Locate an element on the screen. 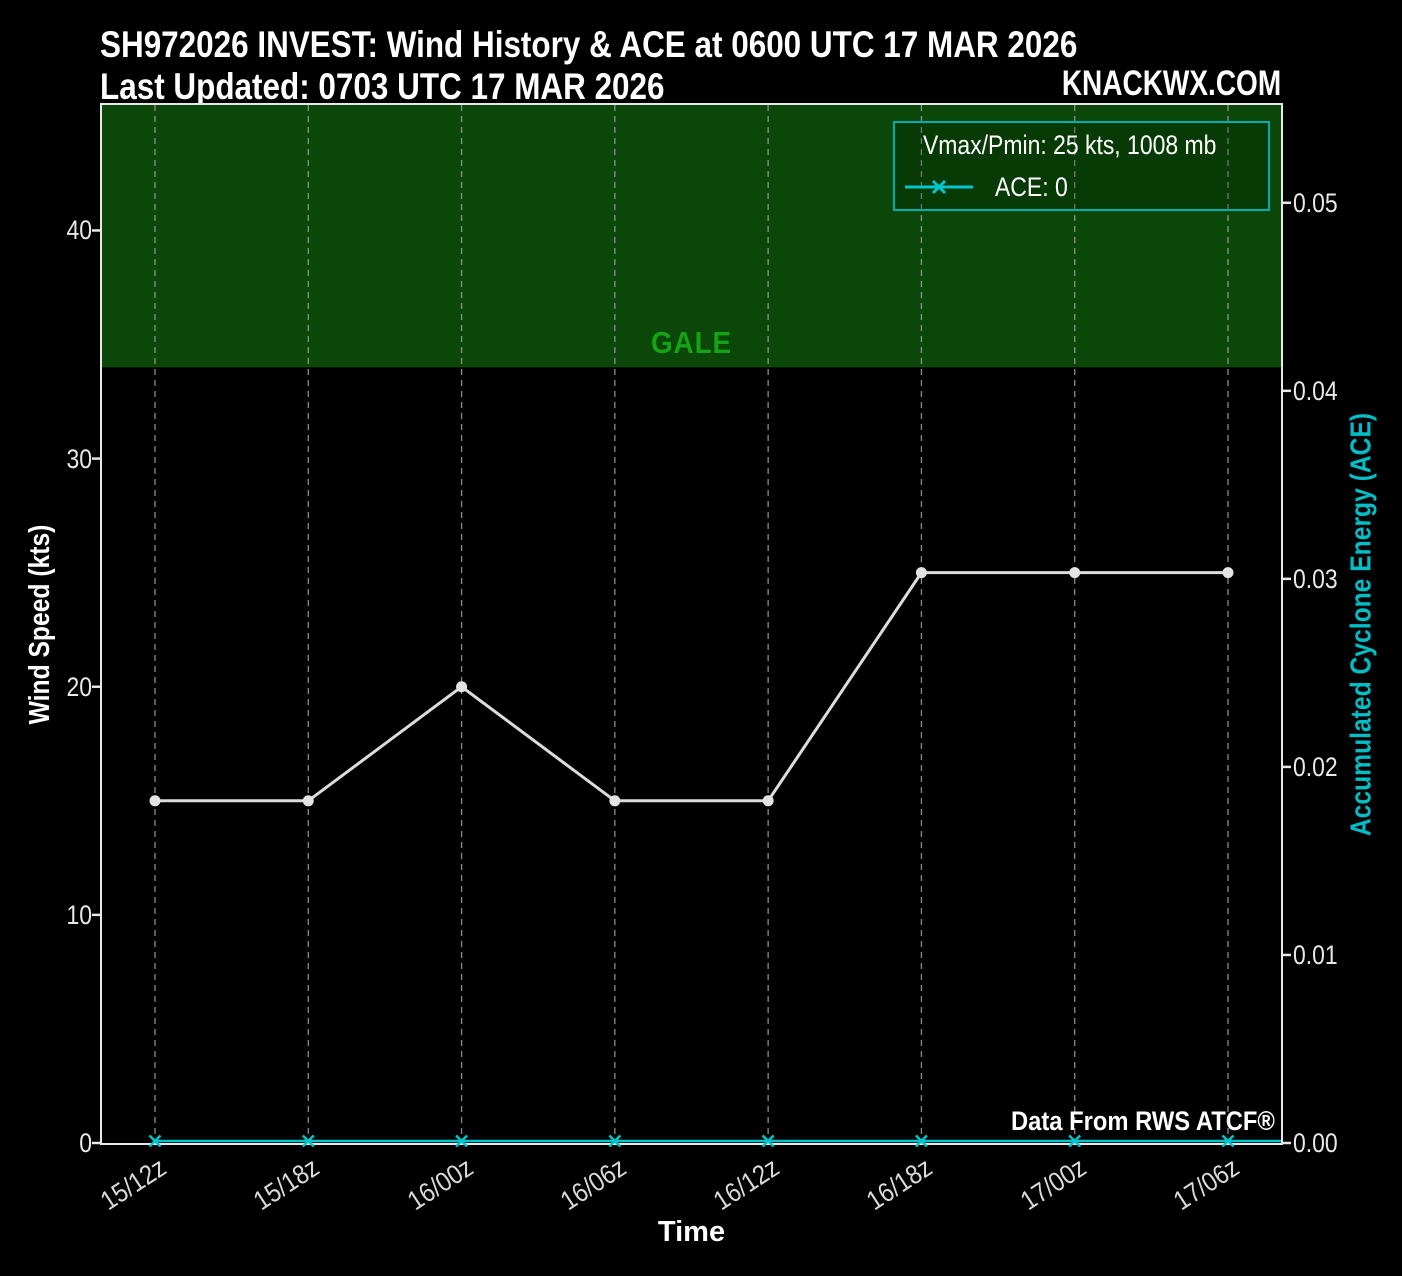  left-tick-label: 0 is located at coordinates (85, 1143).